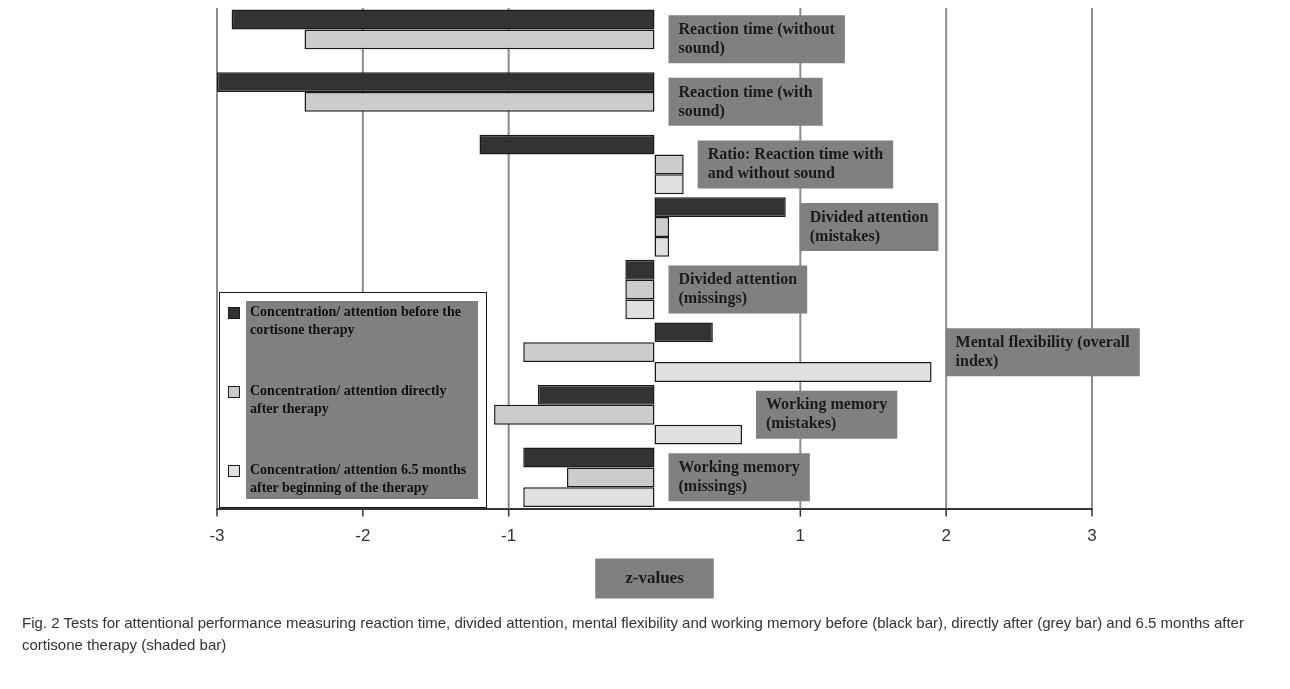 This screenshot has width=1290, height=689. I want to click on y-tick-label: Divided attention (mistakes), so click(869, 226).